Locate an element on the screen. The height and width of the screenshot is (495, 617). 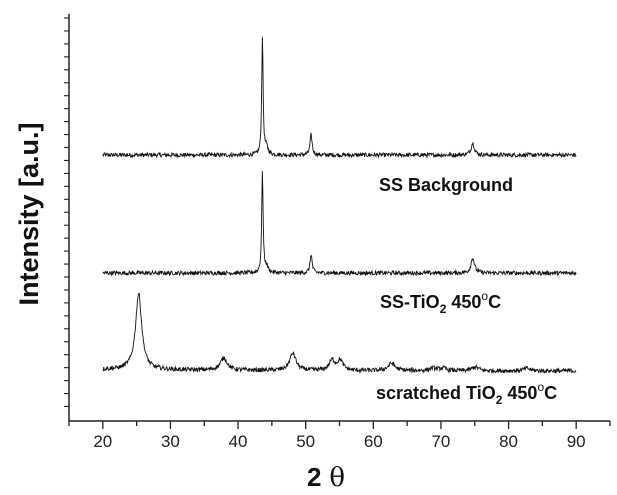
x-tick-label: 20 is located at coordinates (102, 441).